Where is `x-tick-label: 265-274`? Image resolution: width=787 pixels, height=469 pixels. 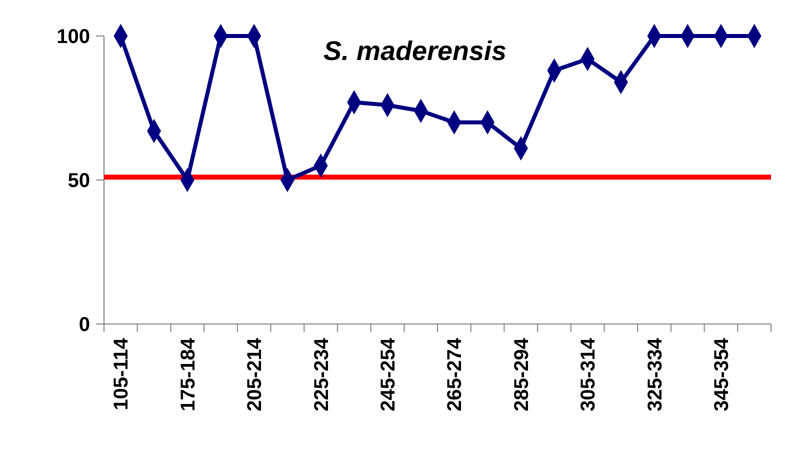 x-tick-label: 265-274 is located at coordinates (455, 374).